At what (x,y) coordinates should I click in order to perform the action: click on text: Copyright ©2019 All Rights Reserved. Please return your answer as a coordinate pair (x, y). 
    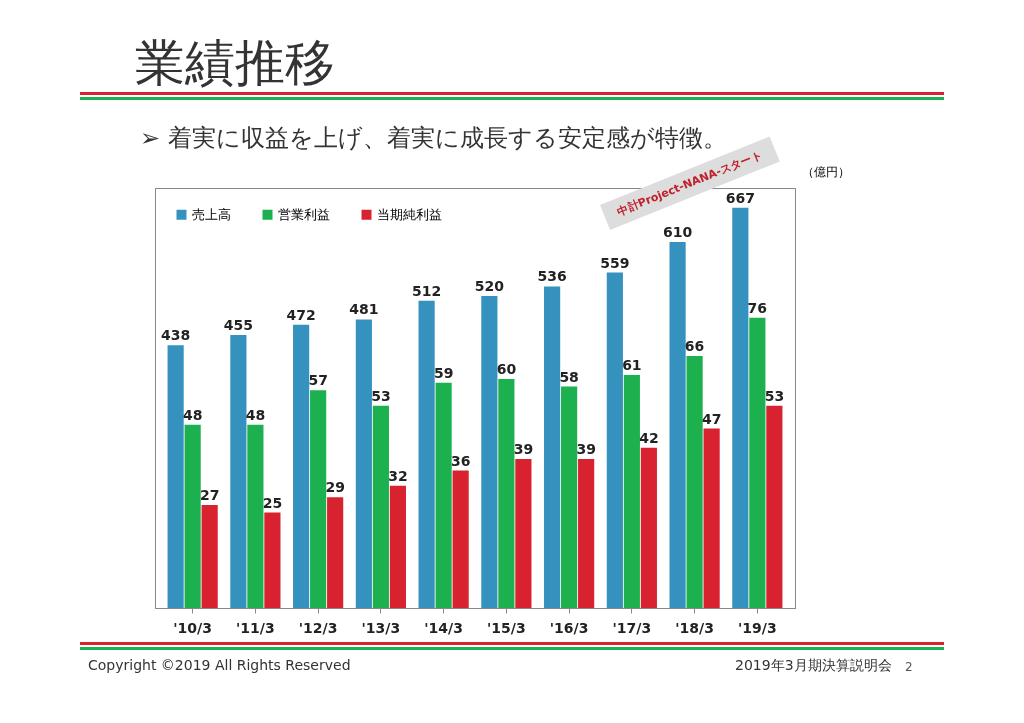
    Looking at the image, I should click on (219, 665).